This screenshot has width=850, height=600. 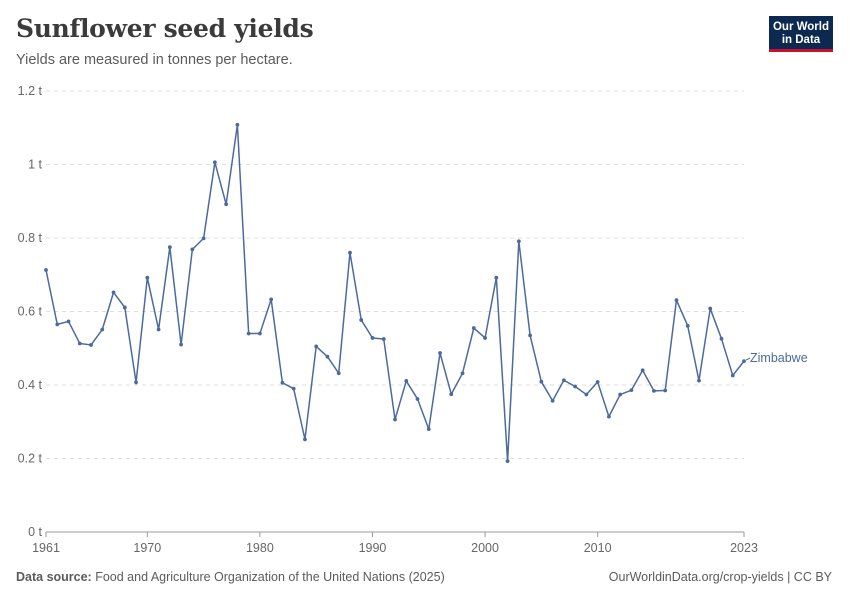 What do you see at coordinates (485, 548) in the screenshot?
I see `x-tick-label: 2000` at bounding box center [485, 548].